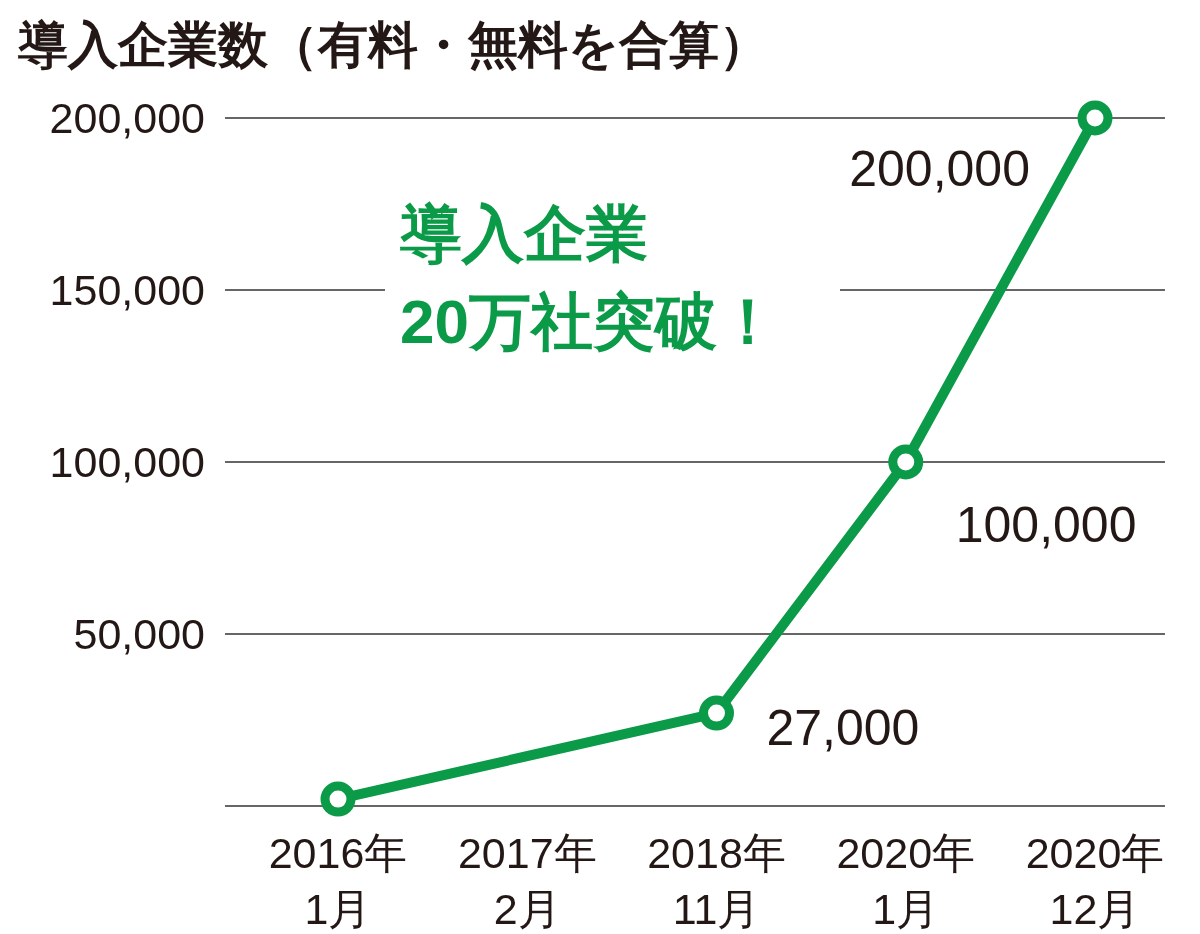 This screenshot has width=1200, height=934. What do you see at coordinates (393, 45) in the screenshot?
I see `chart-title: 導入企業数（有料・無料を合算）` at bounding box center [393, 45].